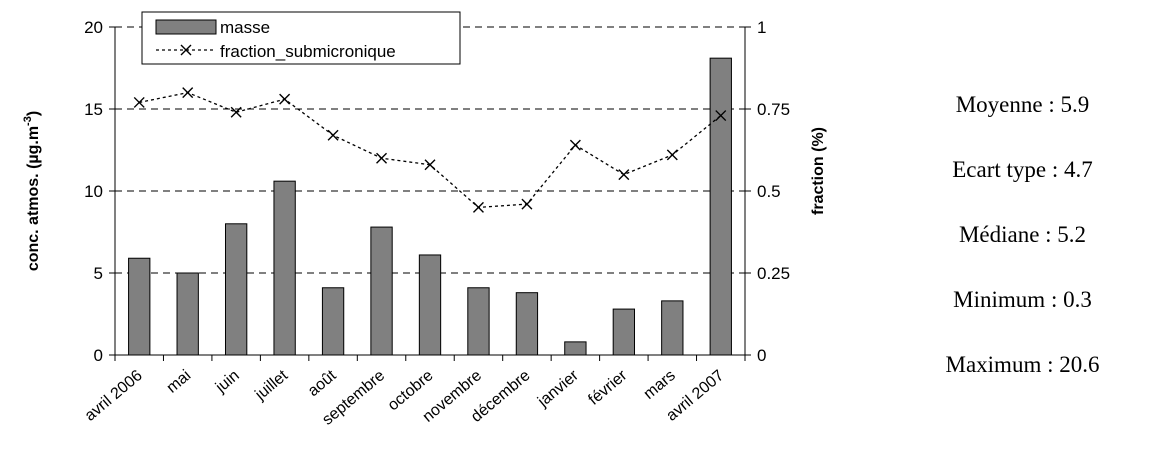 This screenshot has width=1155, height=461. Describe the element at coordinates (1022, 377) in the screenshot. I see `stat-4: Maximum : 20.6` at that location.